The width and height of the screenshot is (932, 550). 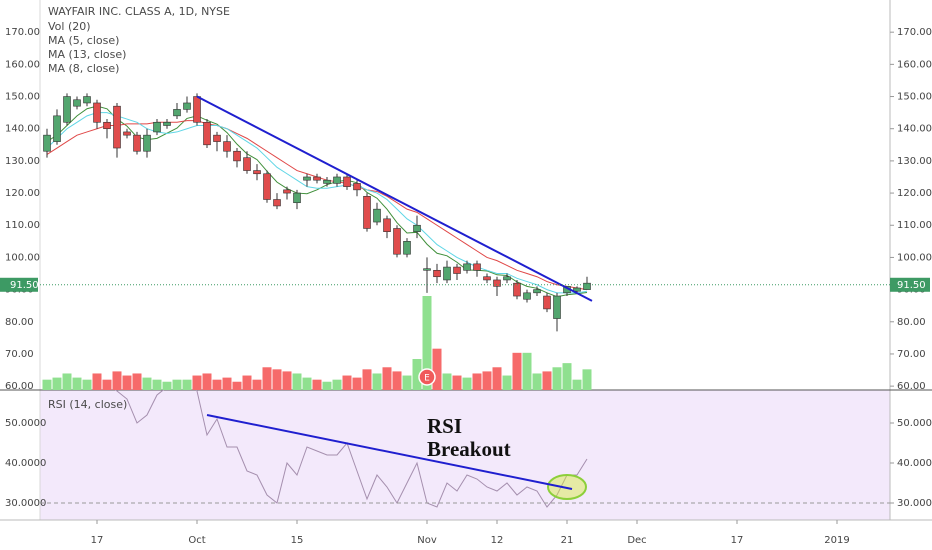 I want to click on y-tick-label: 120.00, so click(x=22, y=193).